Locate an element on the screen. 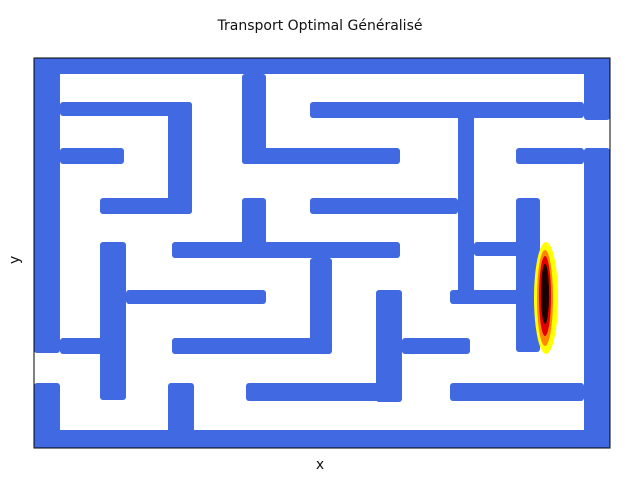 The height and width of the screenshot is (480, 640). x-axis-label: x is located at coordinates (320, 465).